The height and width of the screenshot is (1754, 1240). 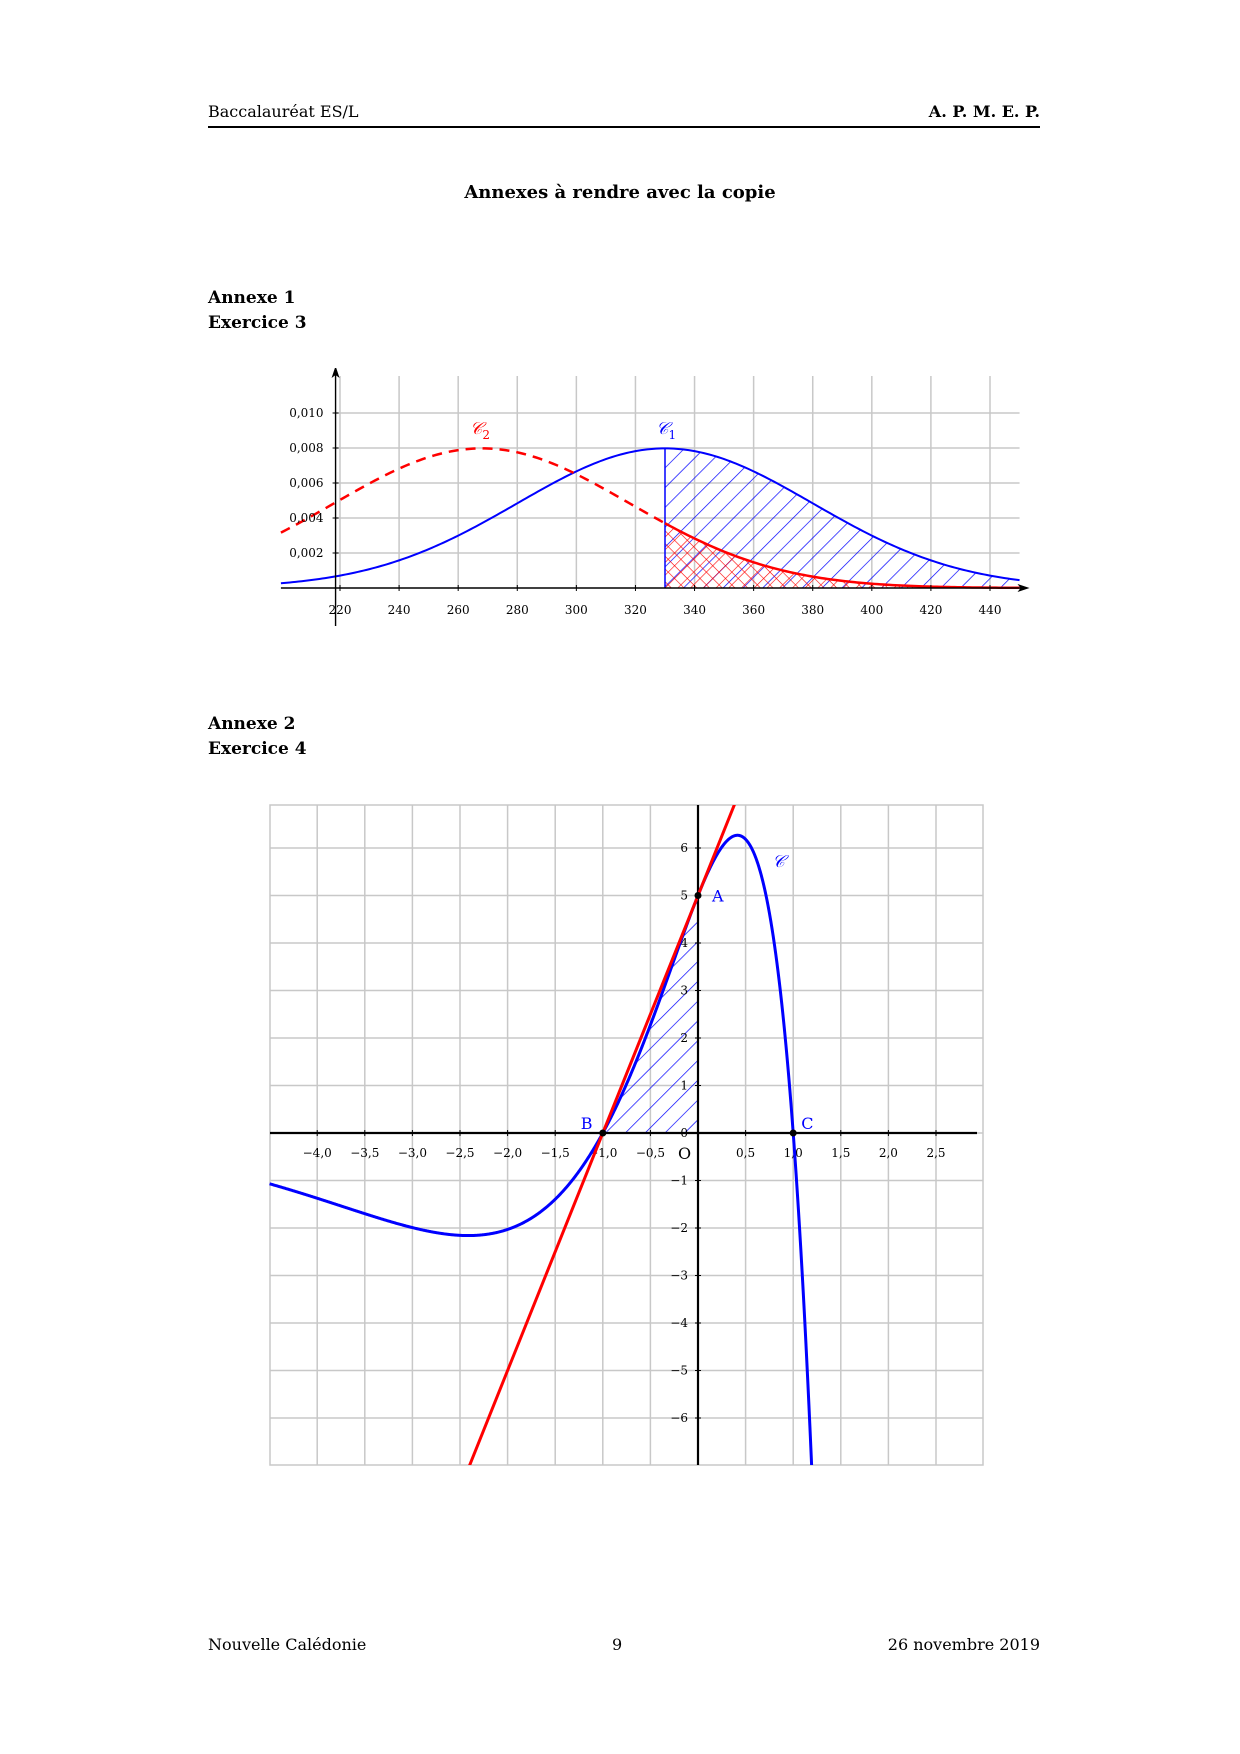 I want to click on x-tick-label: 2,5, so click(x=935, y=1153).